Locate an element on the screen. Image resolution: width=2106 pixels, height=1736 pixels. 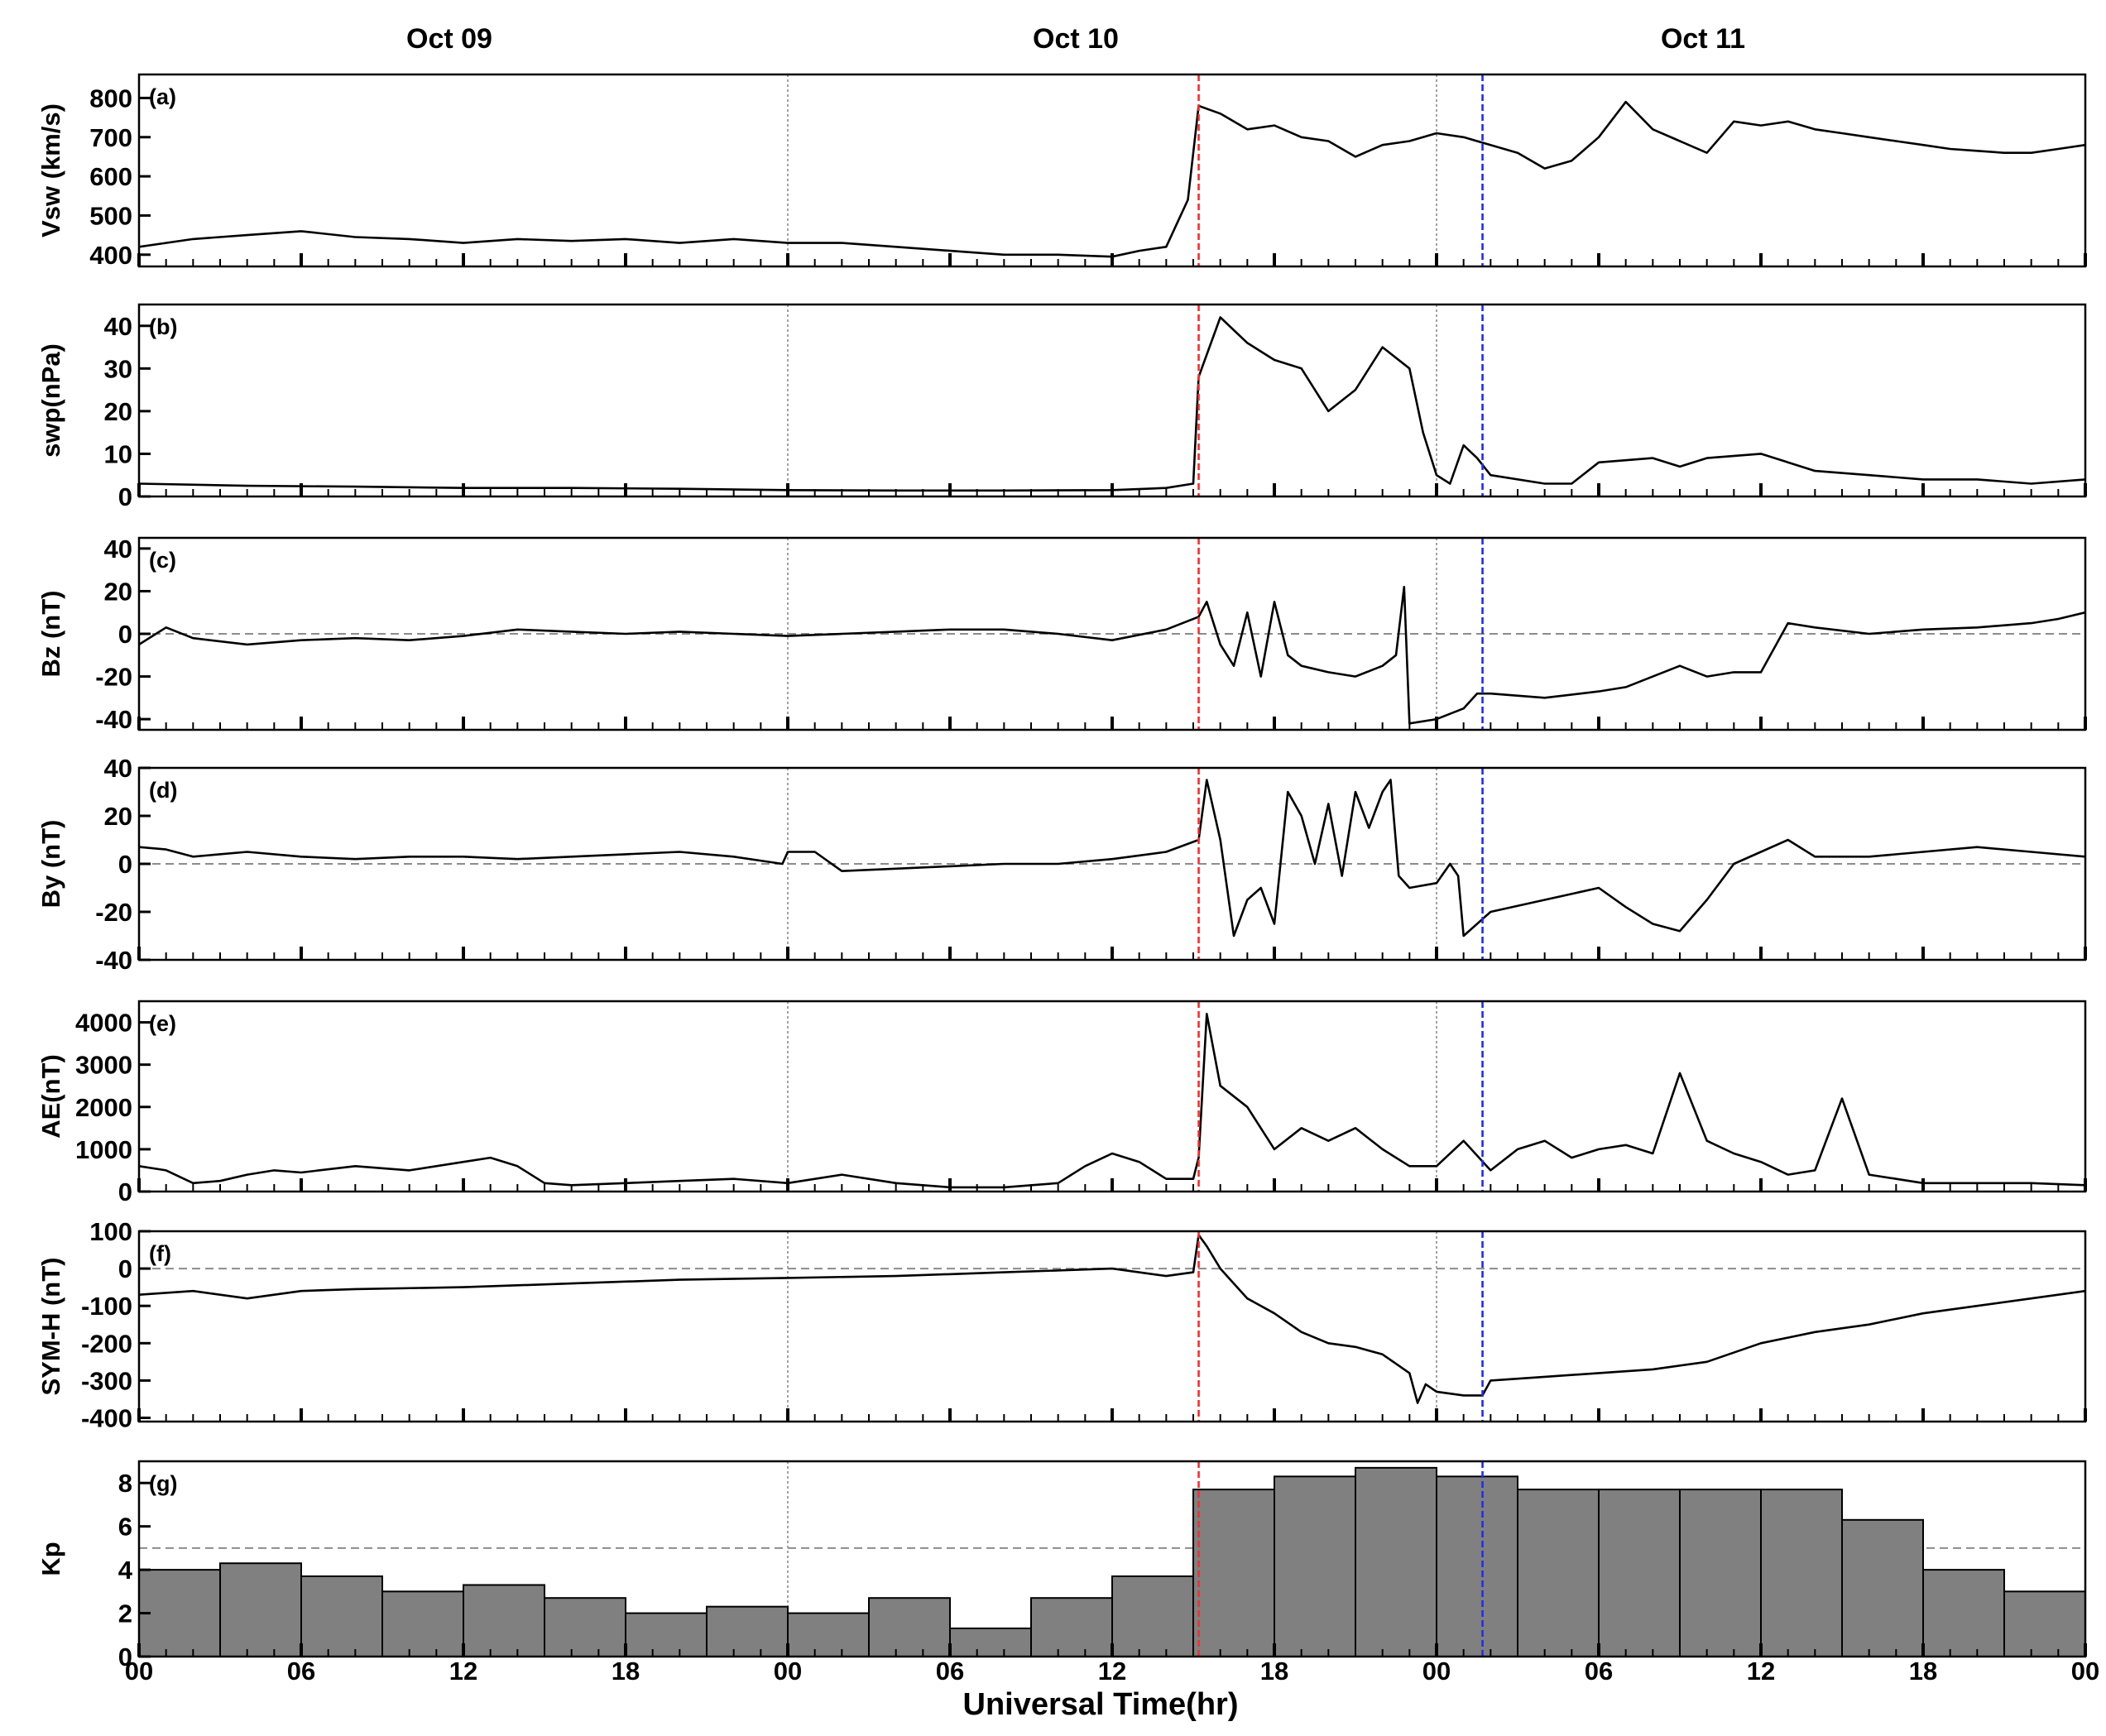
panel-e-ytick-label-4: 3000 is located at coordinates (103, 1065).